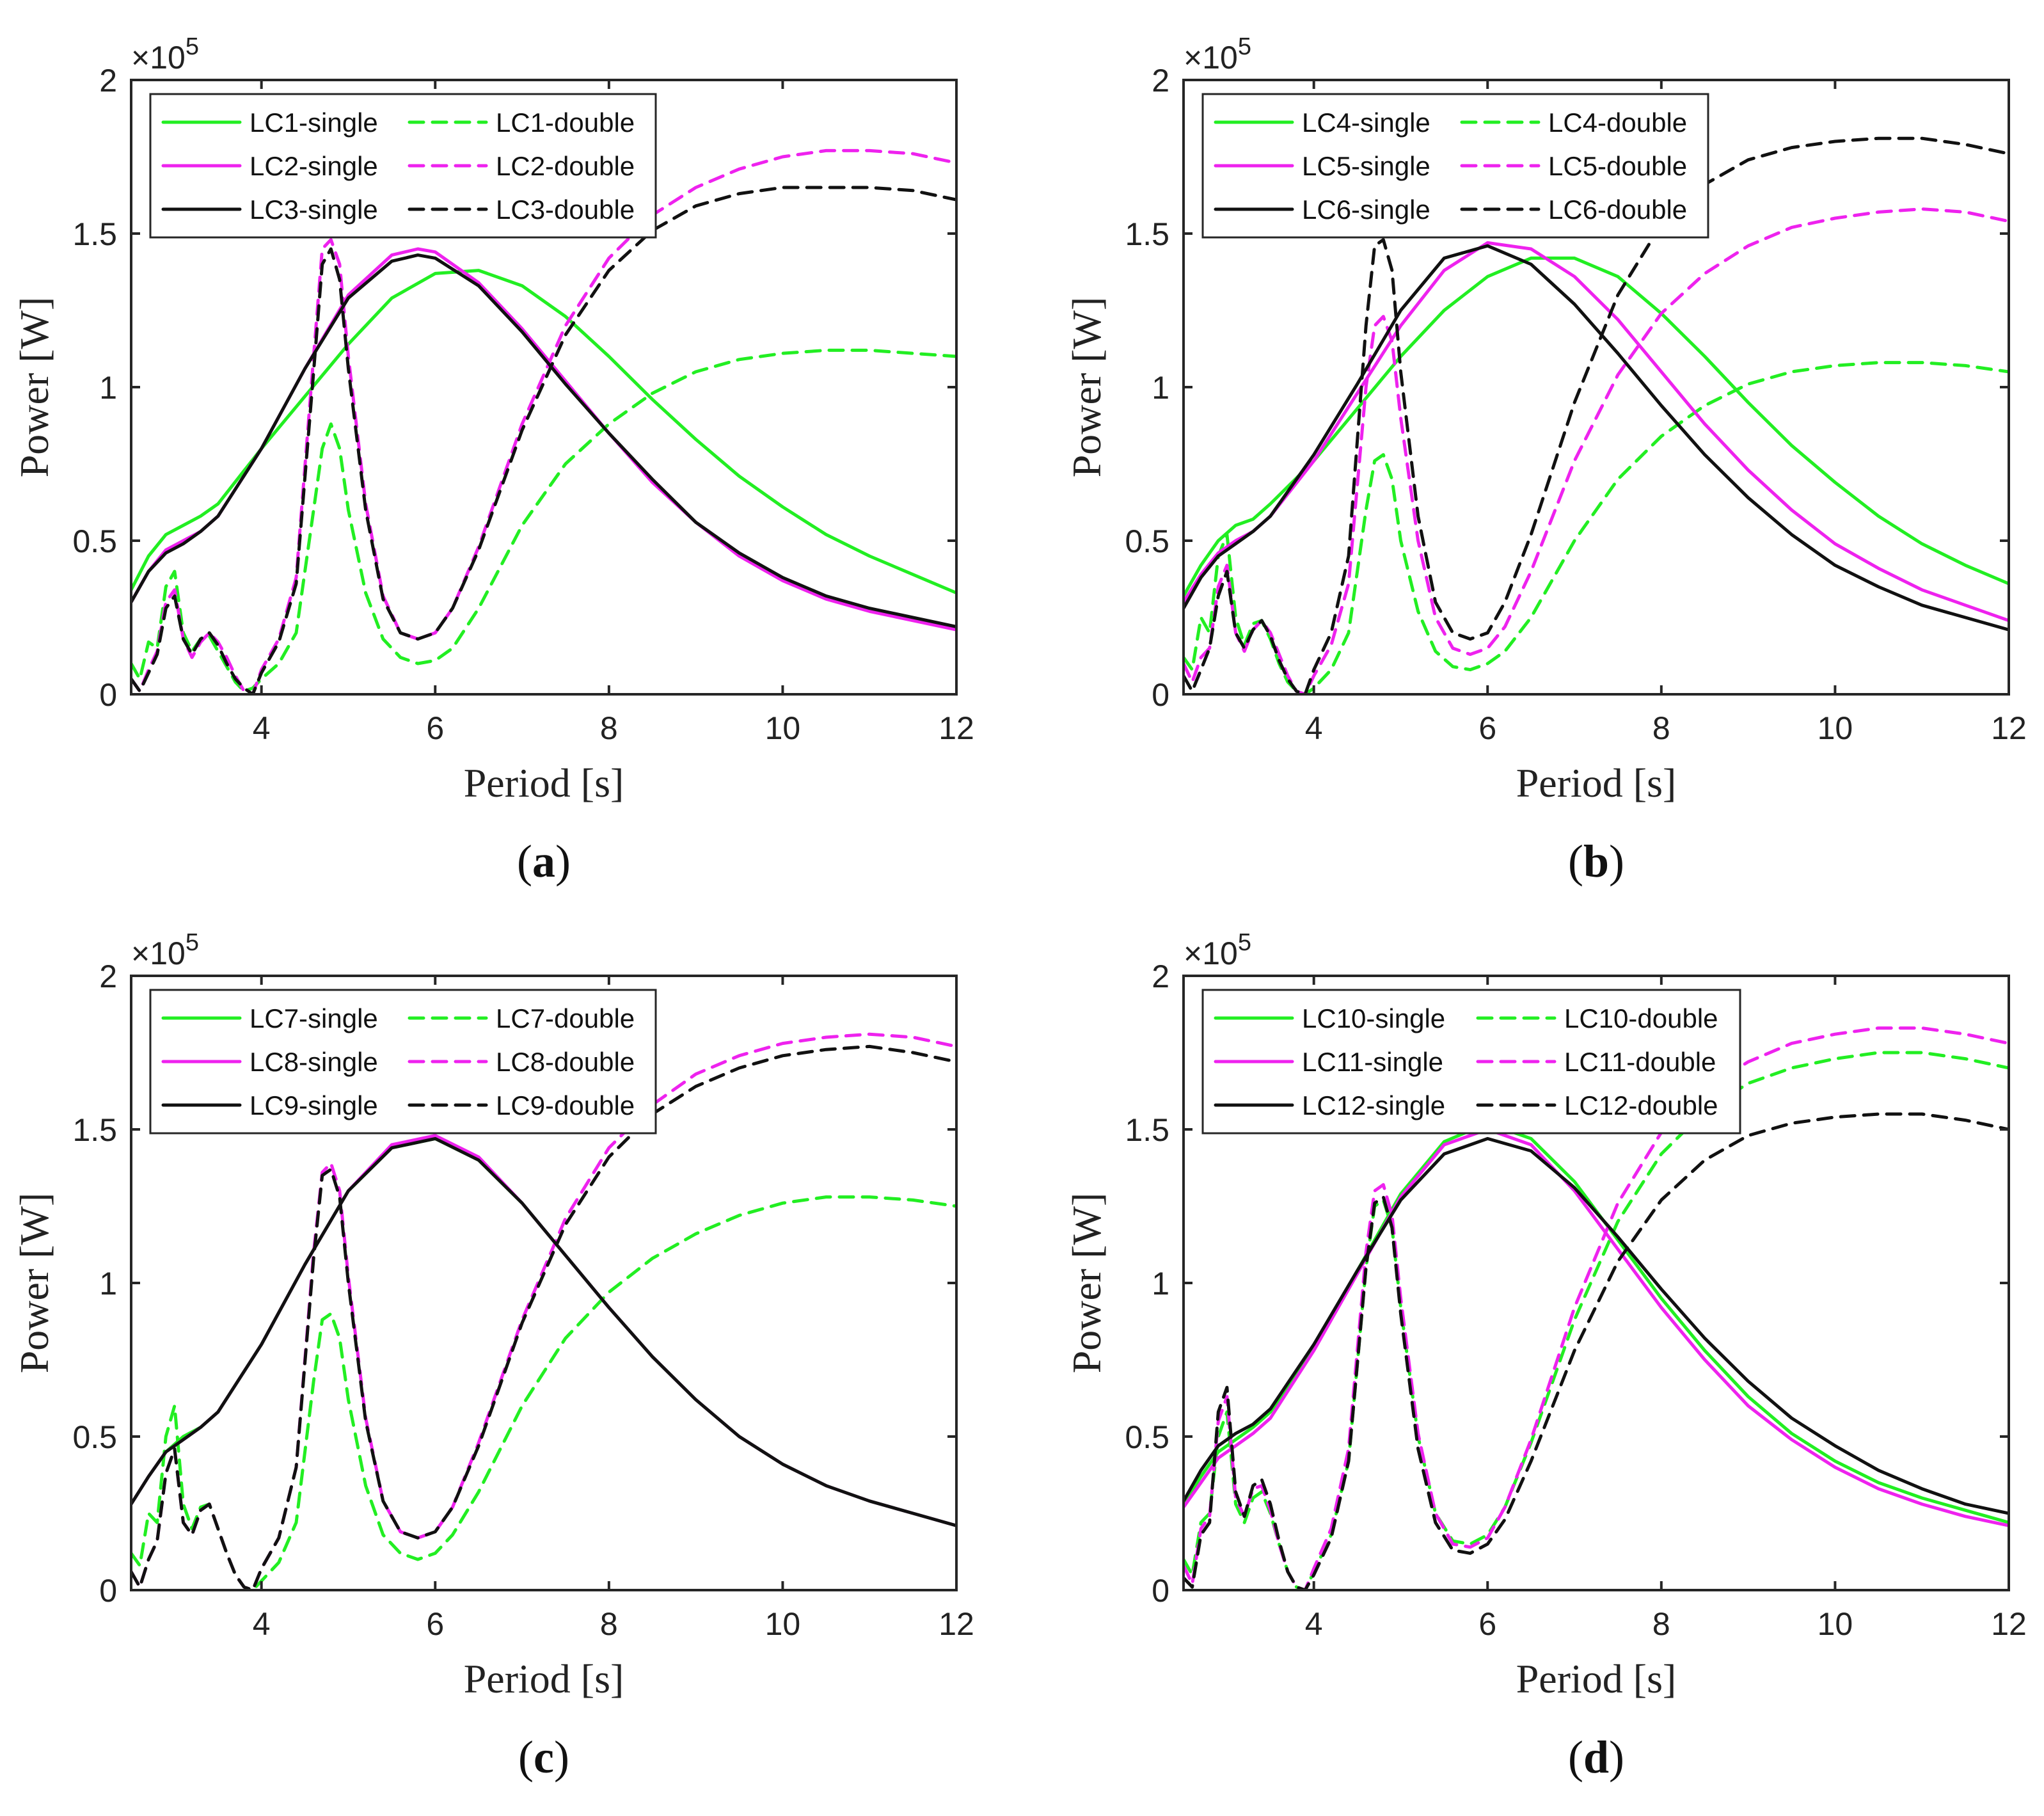  Describe the element at coordinates (314, 166) in the screenshot. I see `legend-label-lc2-single: LC2-single` at that location.